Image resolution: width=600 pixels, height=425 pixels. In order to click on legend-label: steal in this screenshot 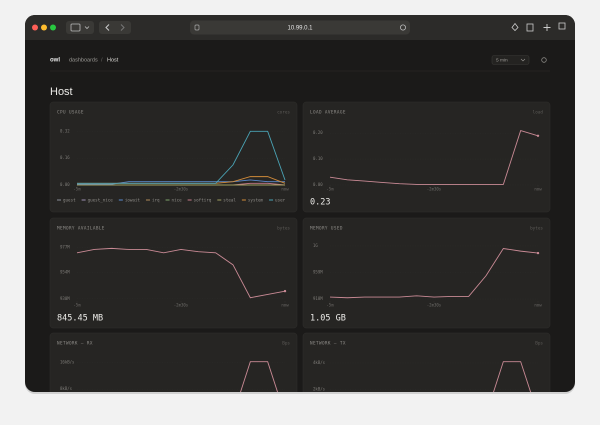, I will do `click(229, 199)`.